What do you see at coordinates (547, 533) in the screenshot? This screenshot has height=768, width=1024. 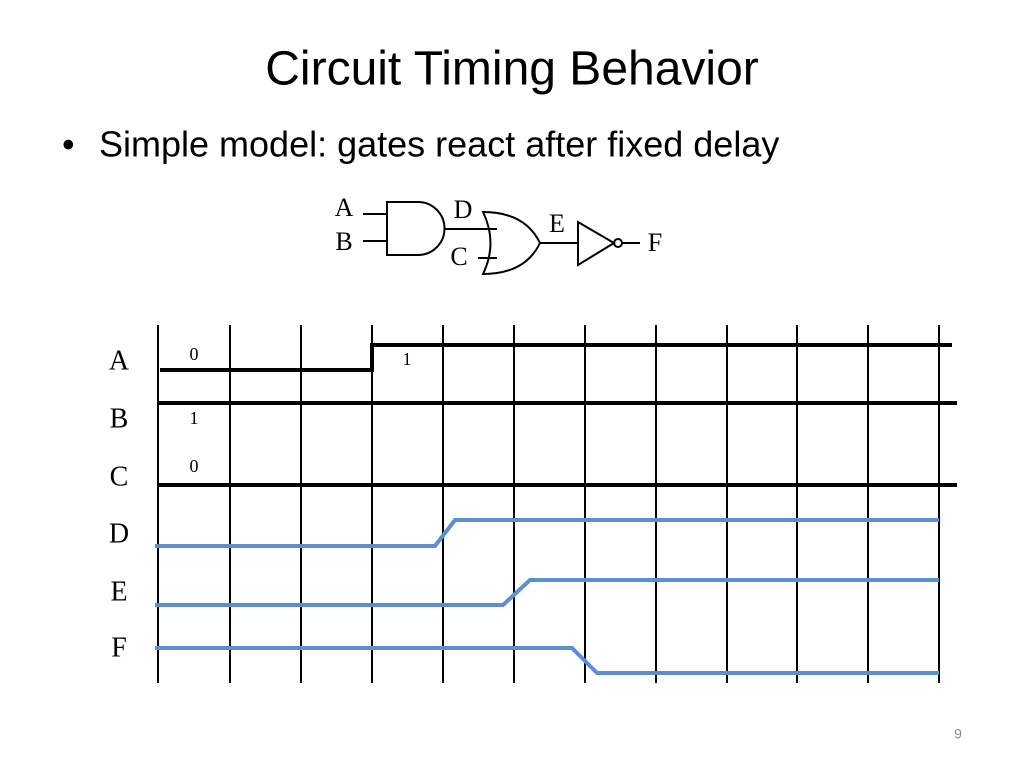 I see `waveform-d` at bounding box center [547, 533].